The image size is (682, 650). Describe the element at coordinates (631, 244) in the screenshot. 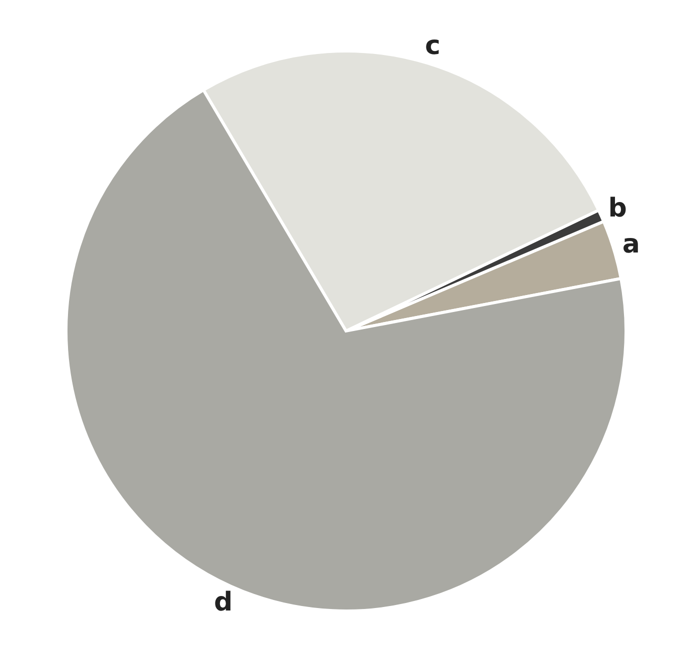

I see `slice-label: a` at that location.